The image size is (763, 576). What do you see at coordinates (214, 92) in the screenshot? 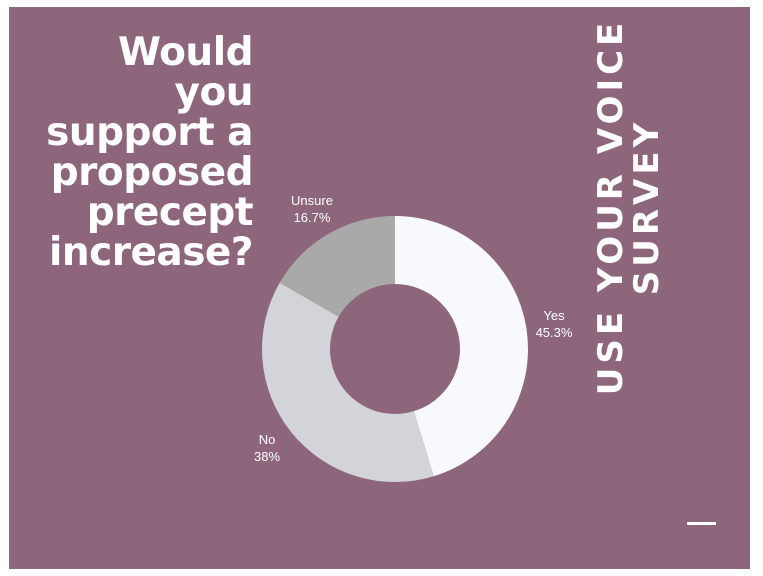
I see `question-line: you` at bounding box center [214, 92].